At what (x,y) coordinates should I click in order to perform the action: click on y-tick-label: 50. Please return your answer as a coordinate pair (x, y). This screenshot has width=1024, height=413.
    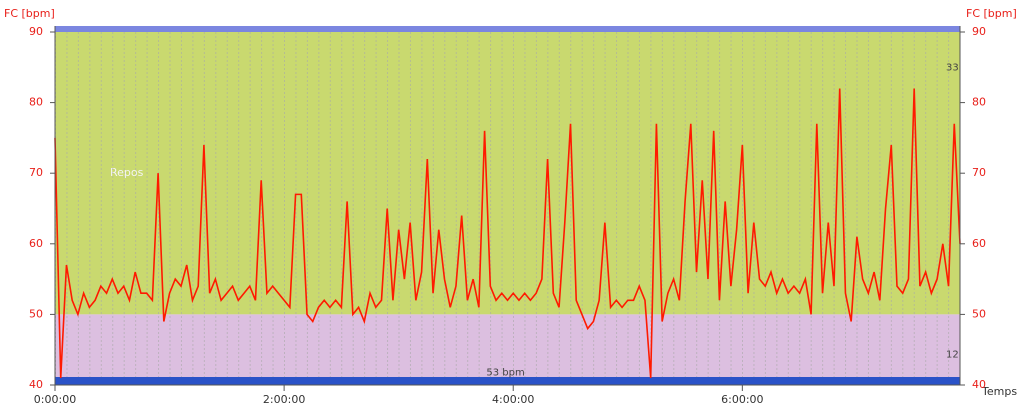
    Looking at the image, I should click on (36, 313).